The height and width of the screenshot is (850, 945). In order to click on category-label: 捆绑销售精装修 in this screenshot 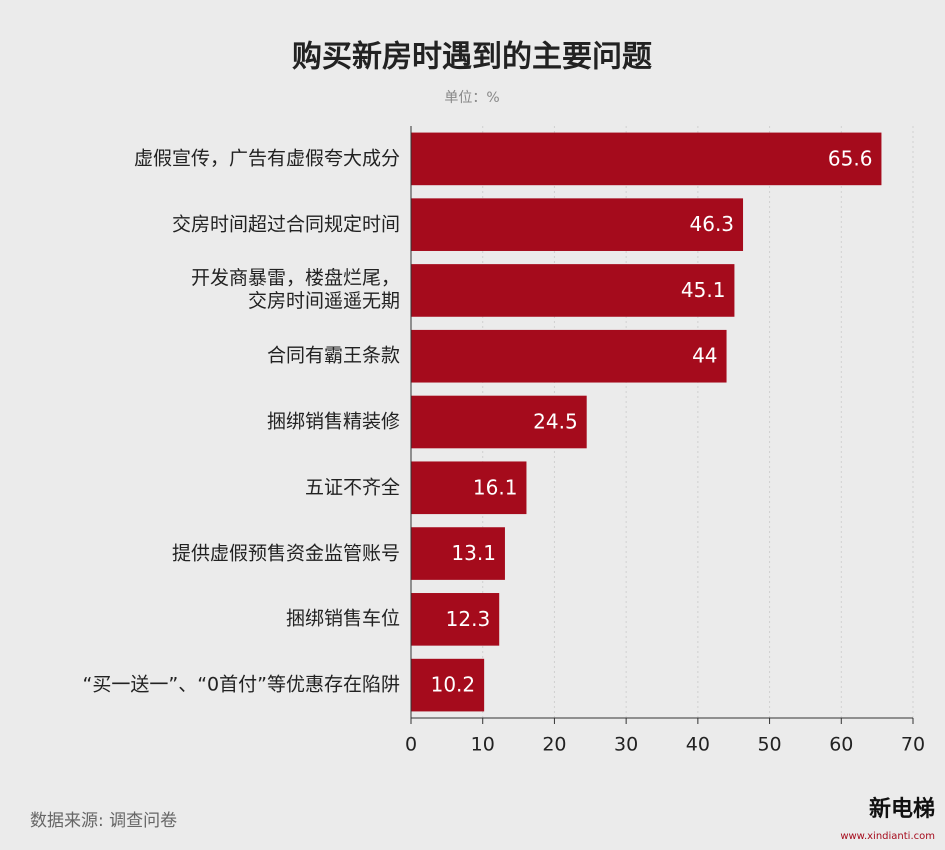, I will do `click(333, 421)`.